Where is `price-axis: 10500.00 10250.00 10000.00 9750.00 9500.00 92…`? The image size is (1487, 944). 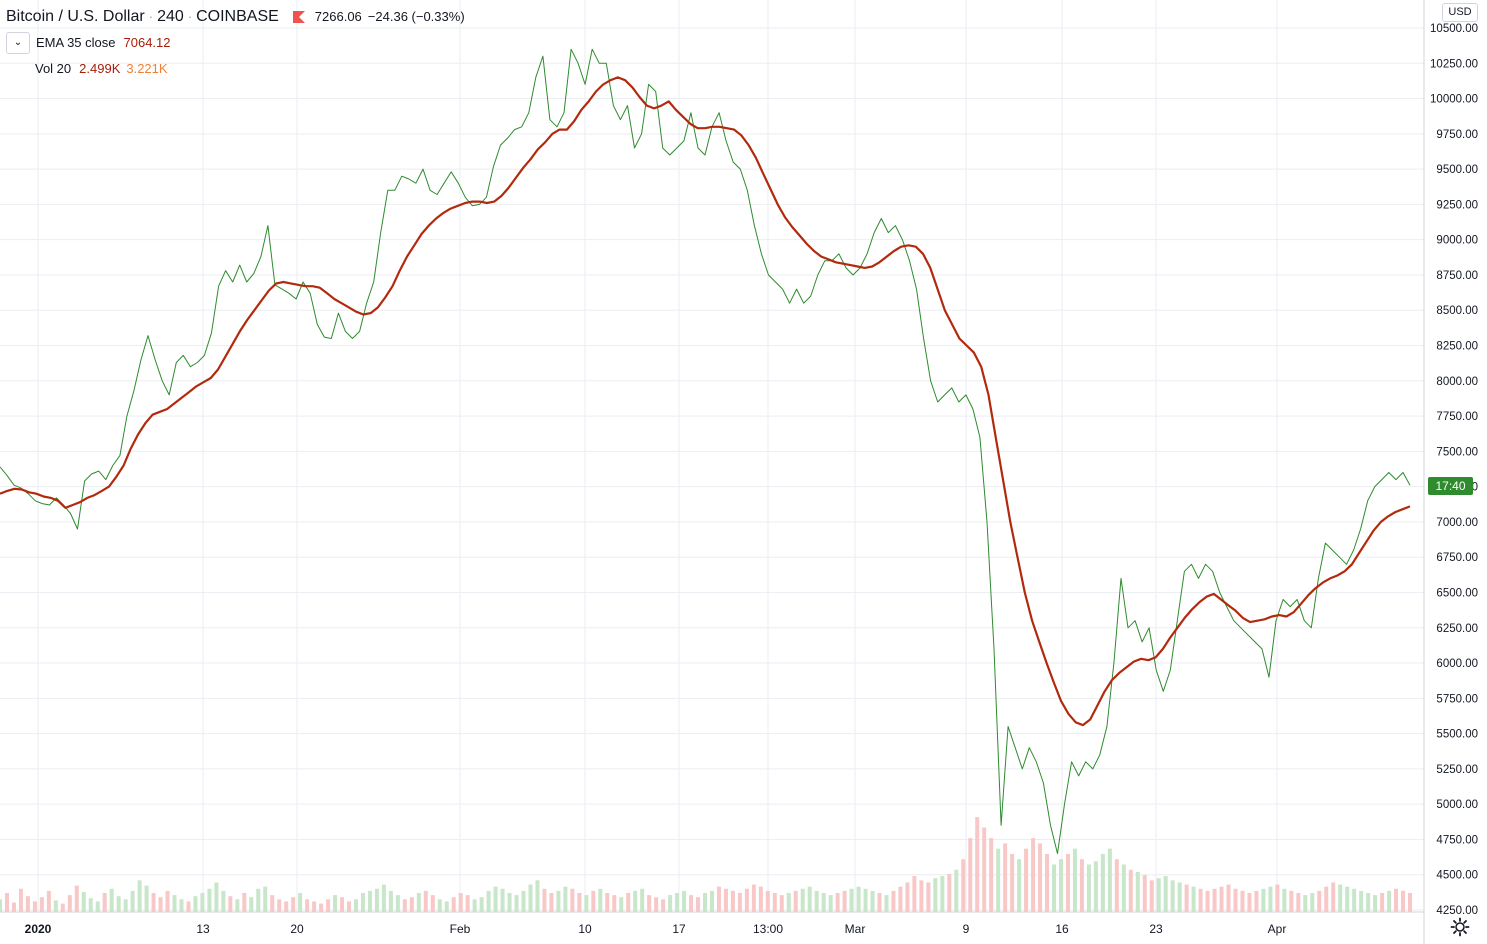 price-axis: 10500.00 10250.00 10000.00 9750.00 9500.00 92… is located at coordinates (1454, 470).